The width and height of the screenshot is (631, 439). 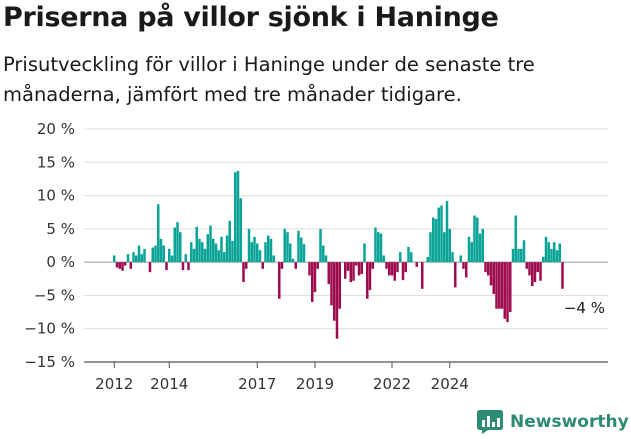 What do you see at coordinates (56, 162) in the screenshot?
I see `y-tick-label: 15 %` at bounding box center [56, 162].